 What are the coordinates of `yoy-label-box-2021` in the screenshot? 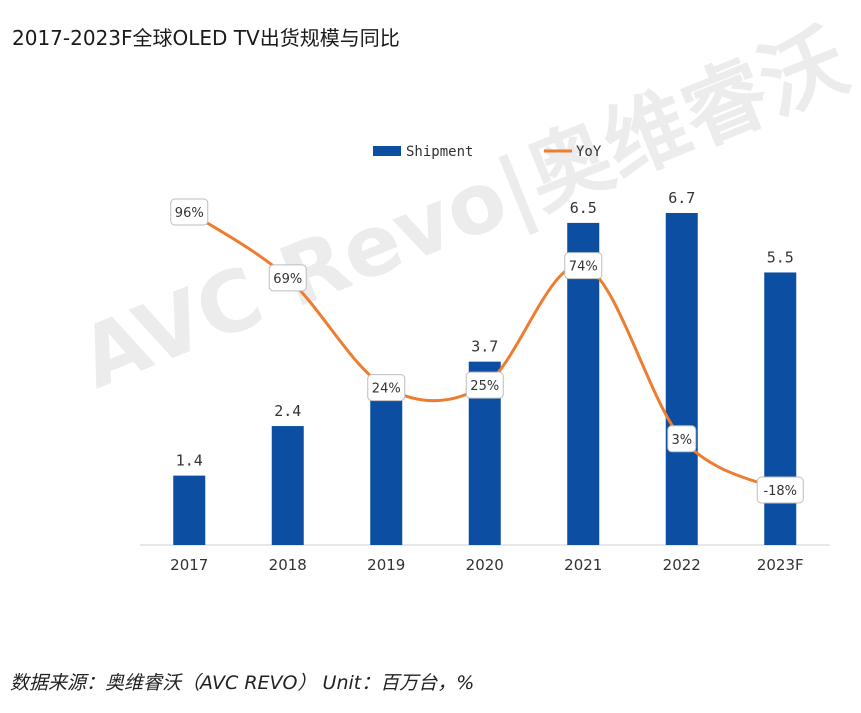 It's located at (583, 266).